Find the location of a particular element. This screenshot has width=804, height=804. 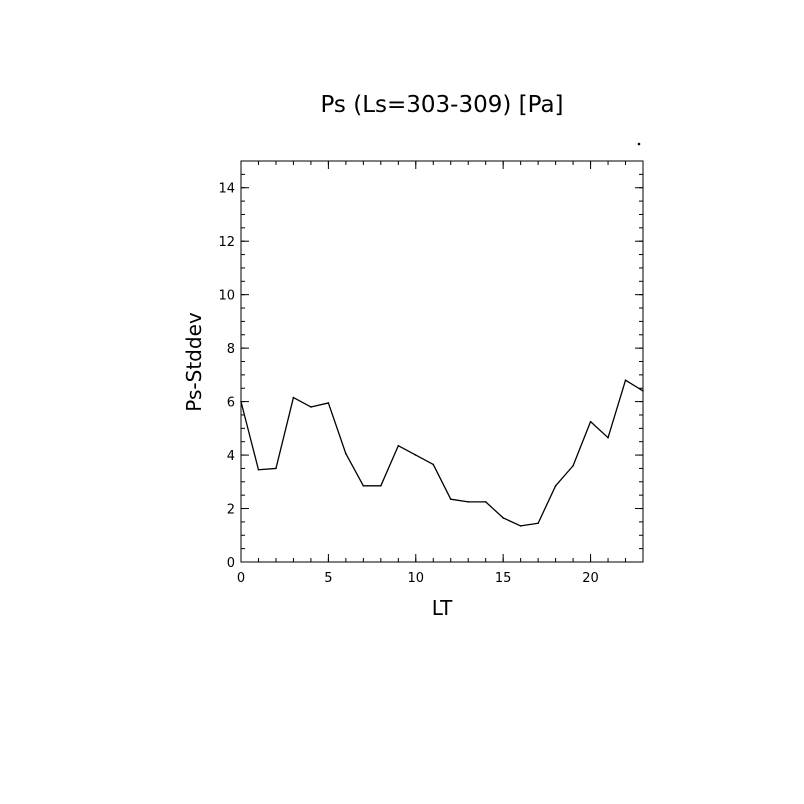

y-tick-label: 12 is located at coordinates (226, 242).